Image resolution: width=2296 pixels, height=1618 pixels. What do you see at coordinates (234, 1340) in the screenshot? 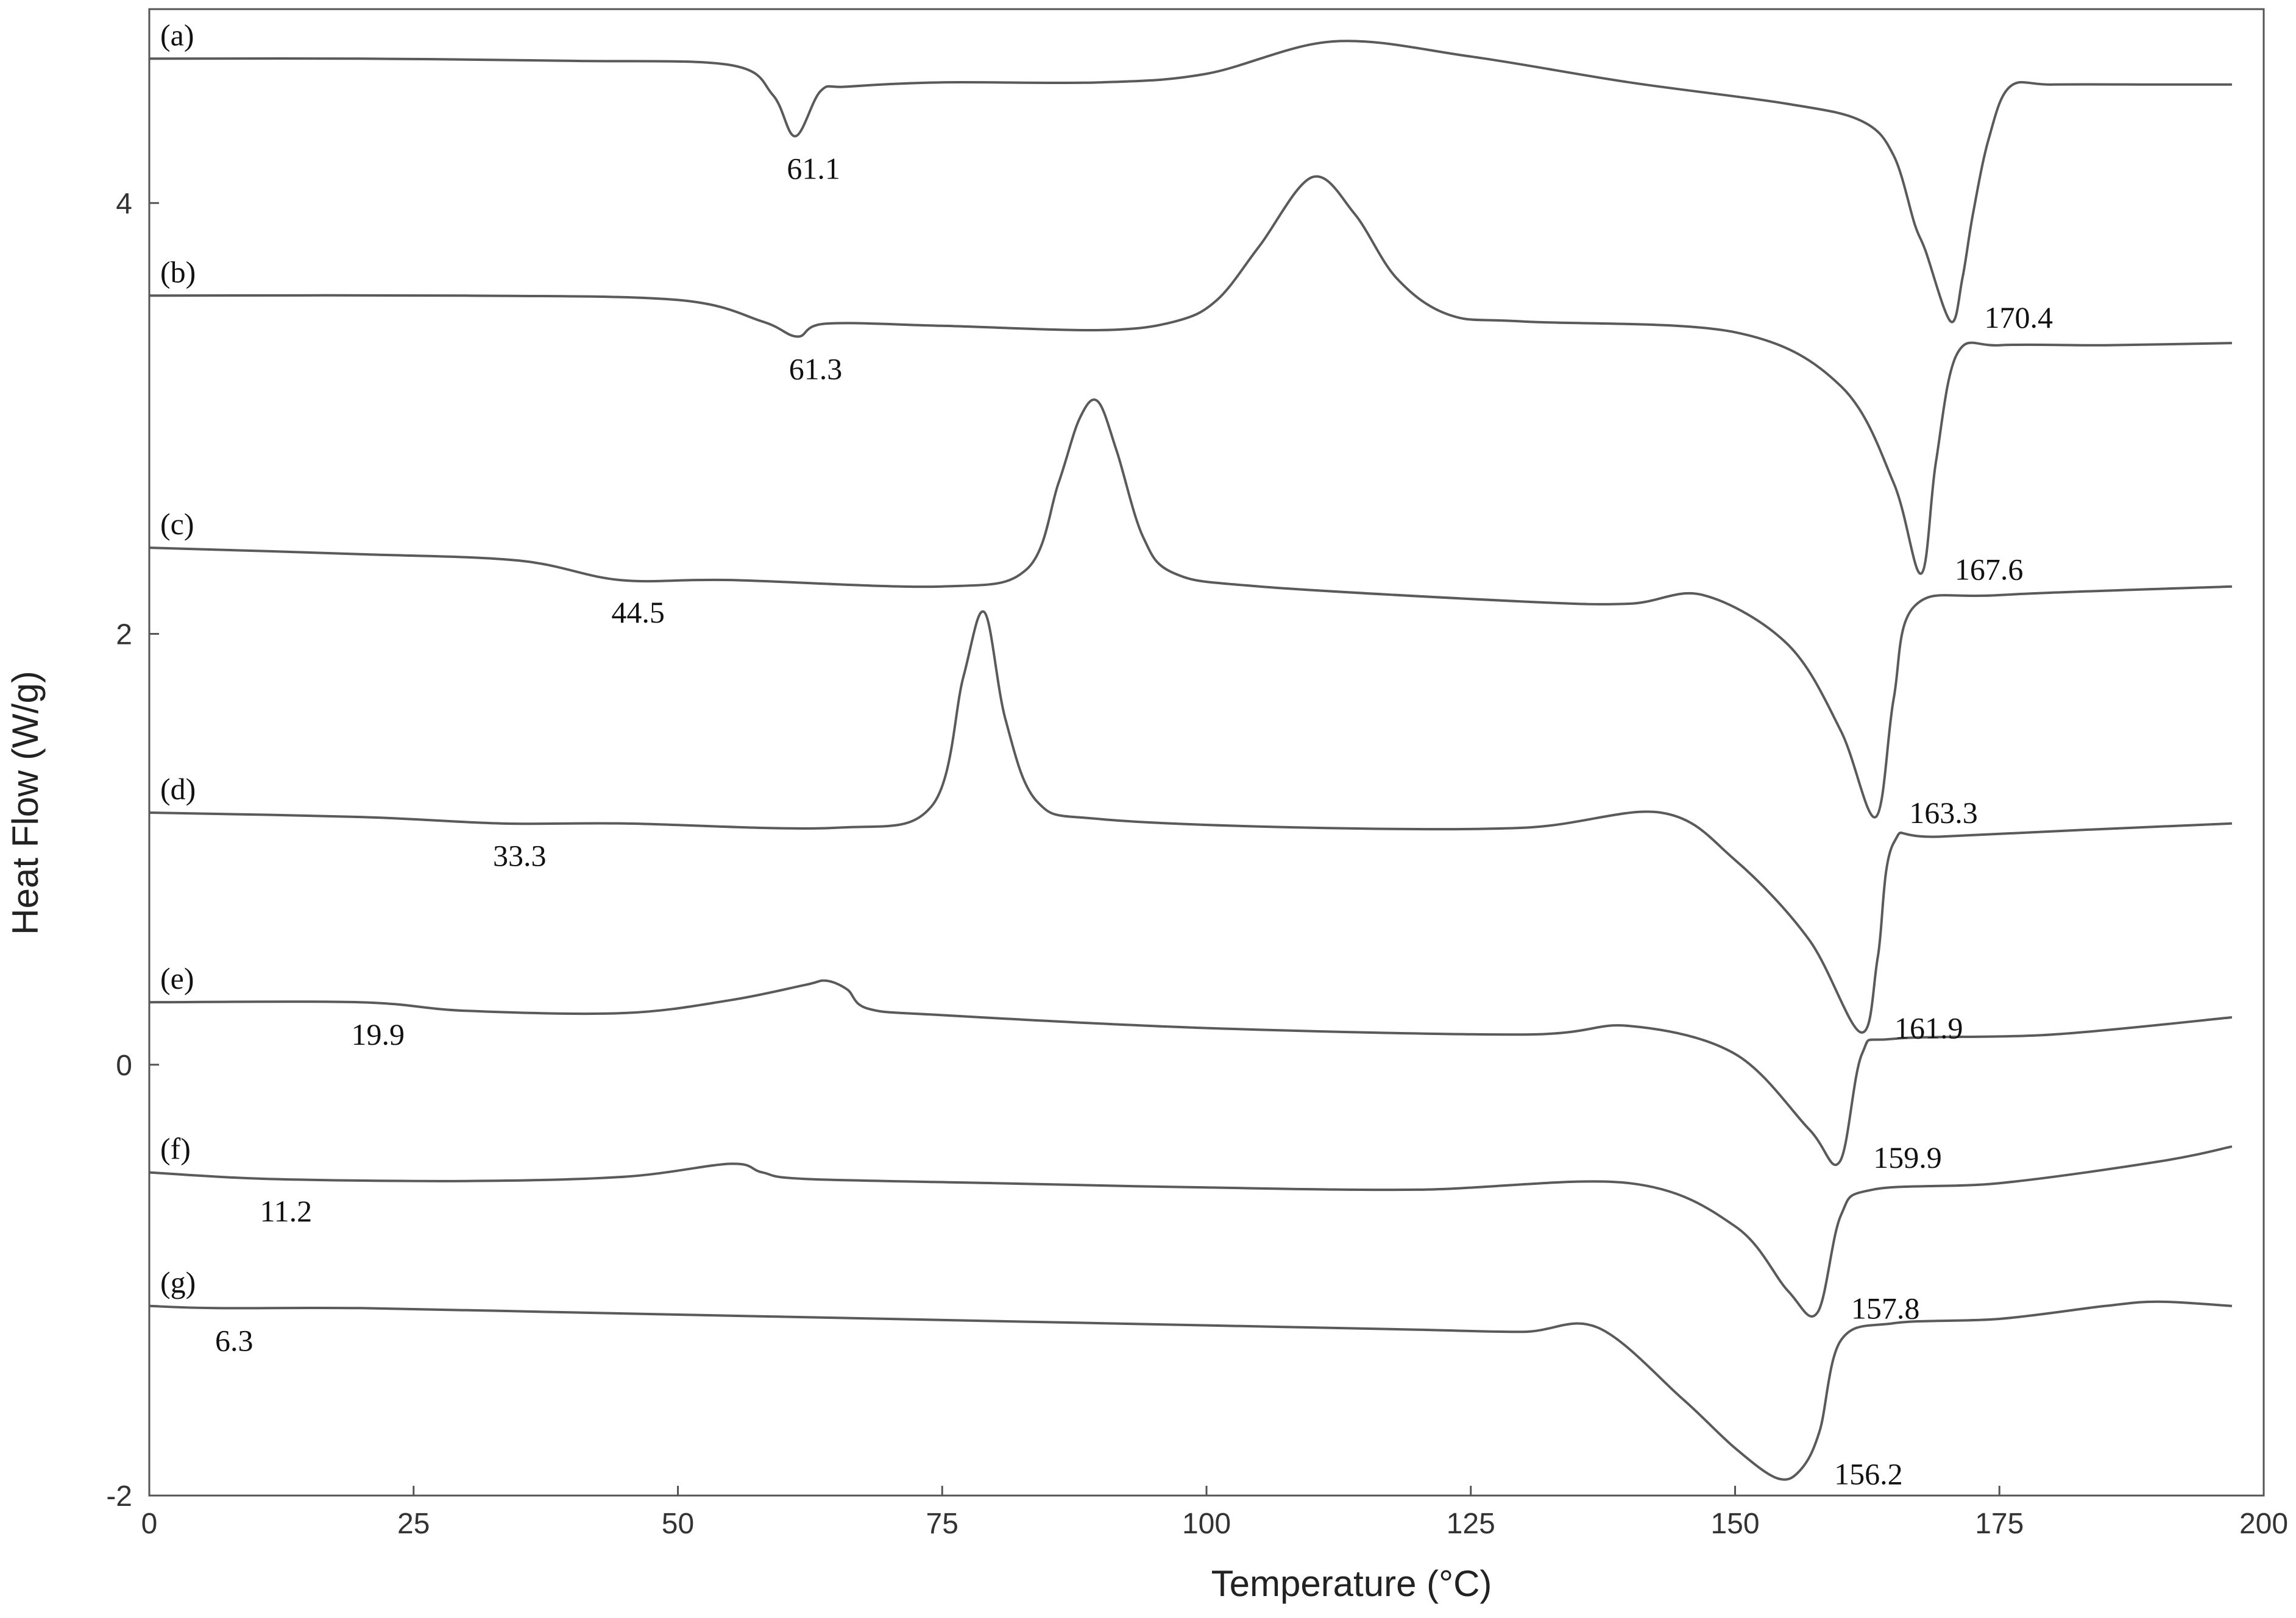
I see `annotation-label: 6.3` at bounding box center [234, 1340].